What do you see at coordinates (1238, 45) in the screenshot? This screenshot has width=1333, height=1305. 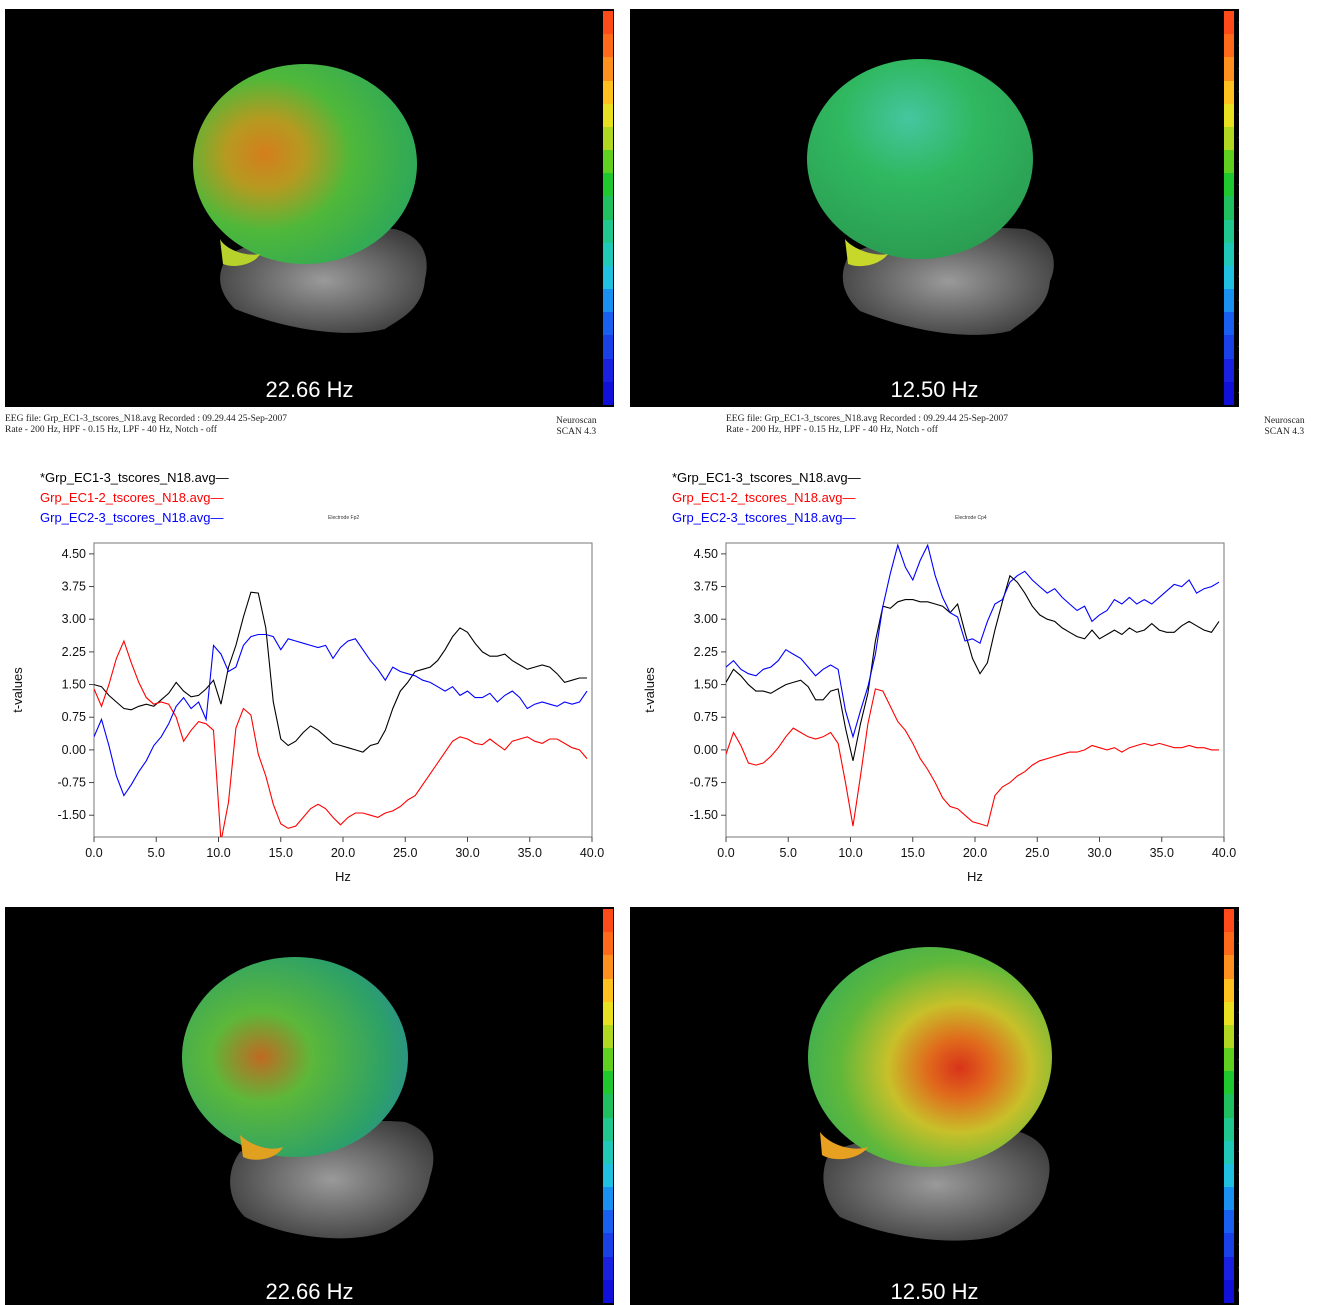 I see `colorbar-tick-label: +4.6` at bounding box center [1238, 45].